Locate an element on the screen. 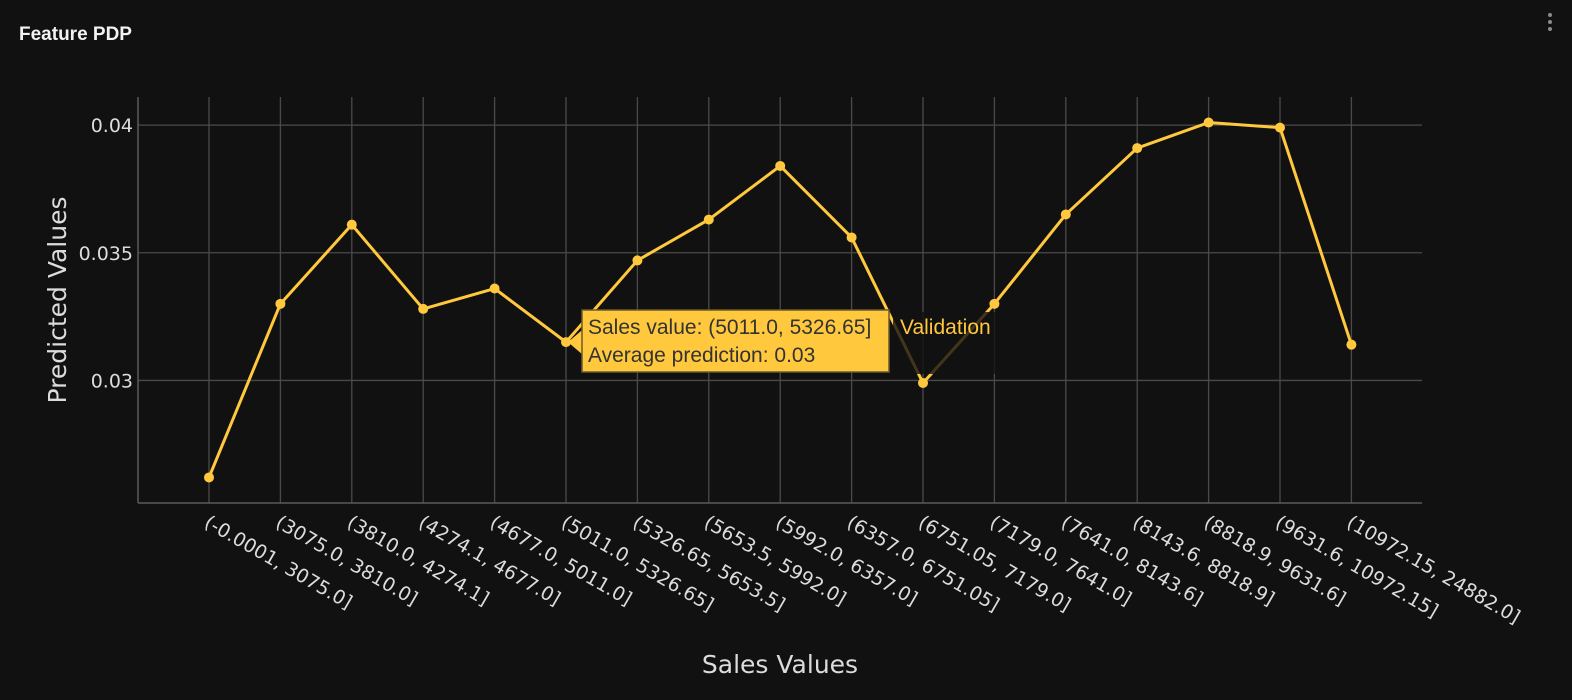 The height and width of the screenshot is (700, 1572). tooltip-line-1: Sales value: (5011.0, 5326.65] is located at coordinates (729, 327).